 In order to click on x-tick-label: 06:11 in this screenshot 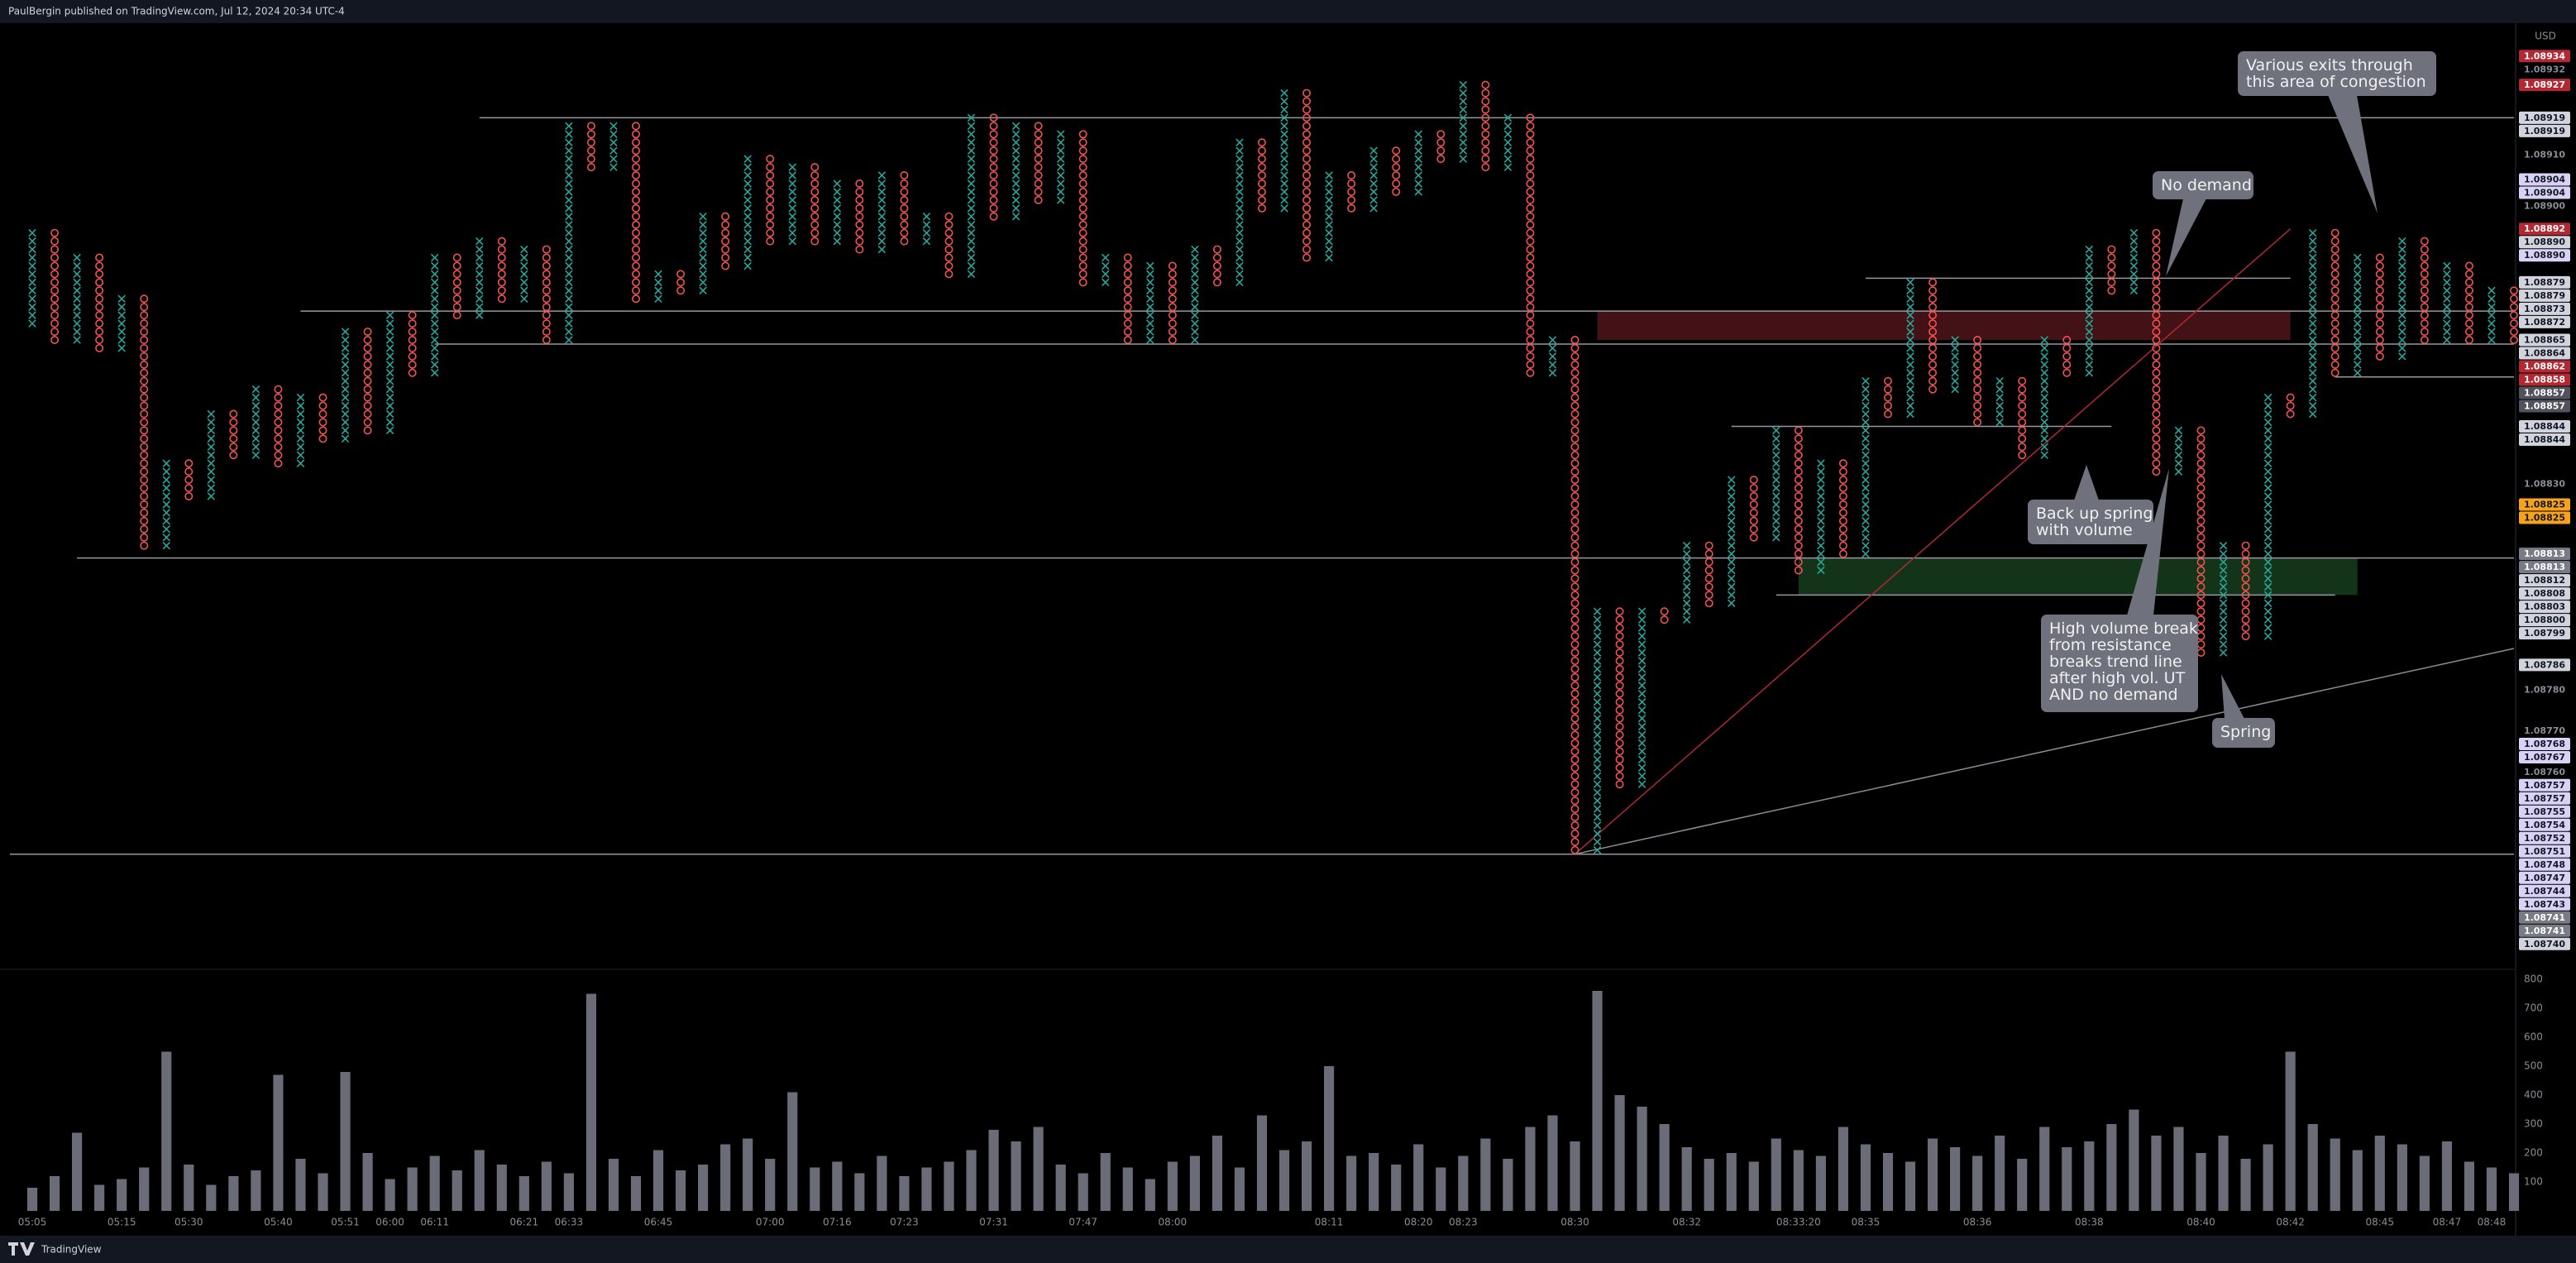, I will do `click(435, 1222)`.